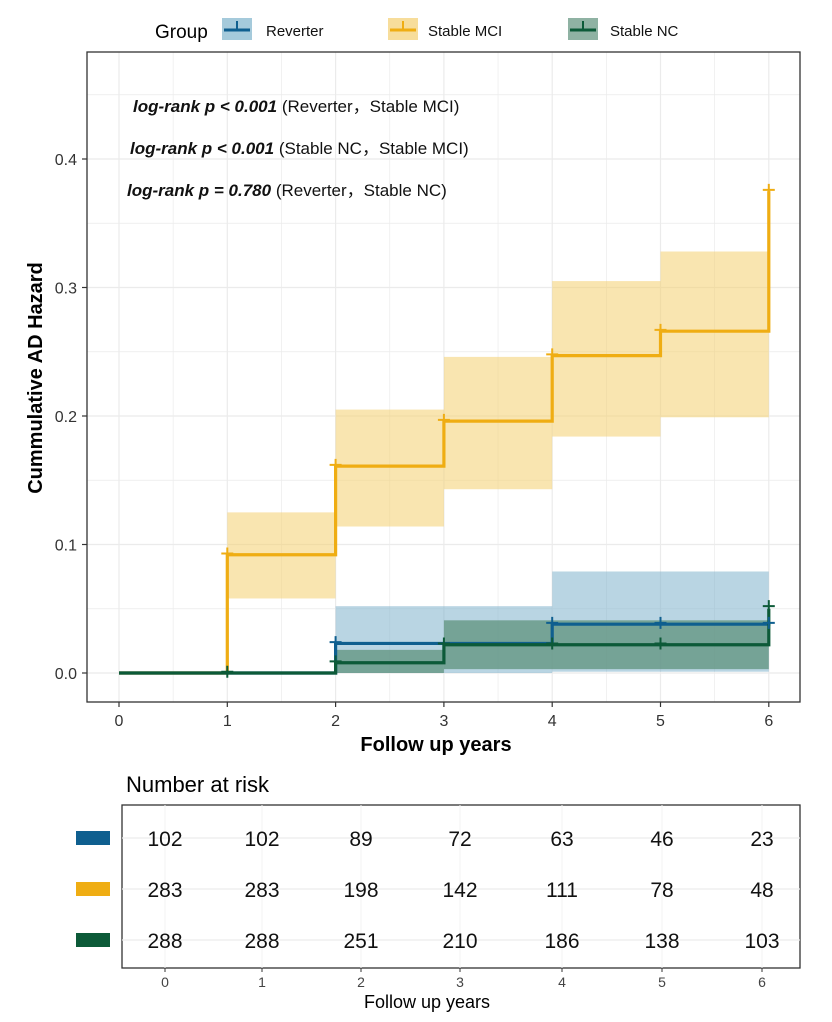  I want to click on log-rank-annotation: log-rank p = 0.780 (Reverter，Stable NC), so click(287, 190).